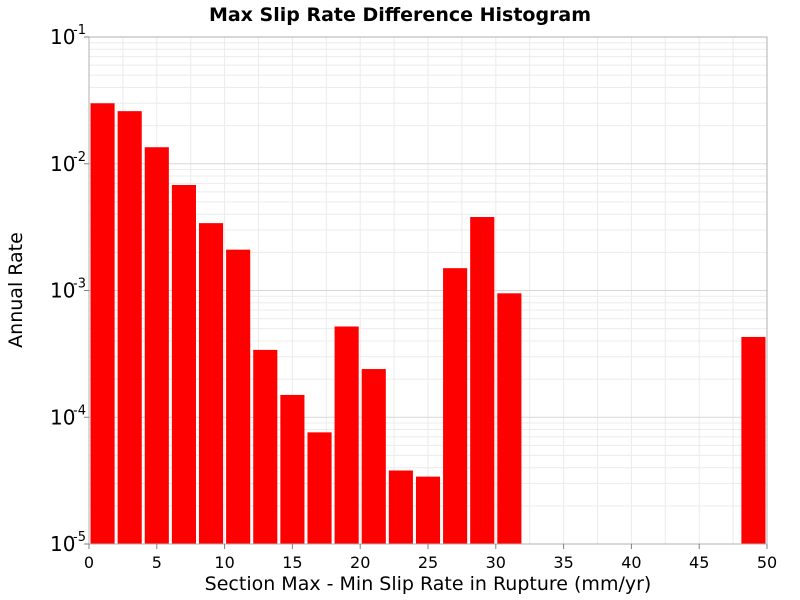 This screenshot has height=600, width=800. What do you see at coordinates (89, 562) in the screenshot?
I see `x-tick-label: 0` at bounding box center [89, 562].